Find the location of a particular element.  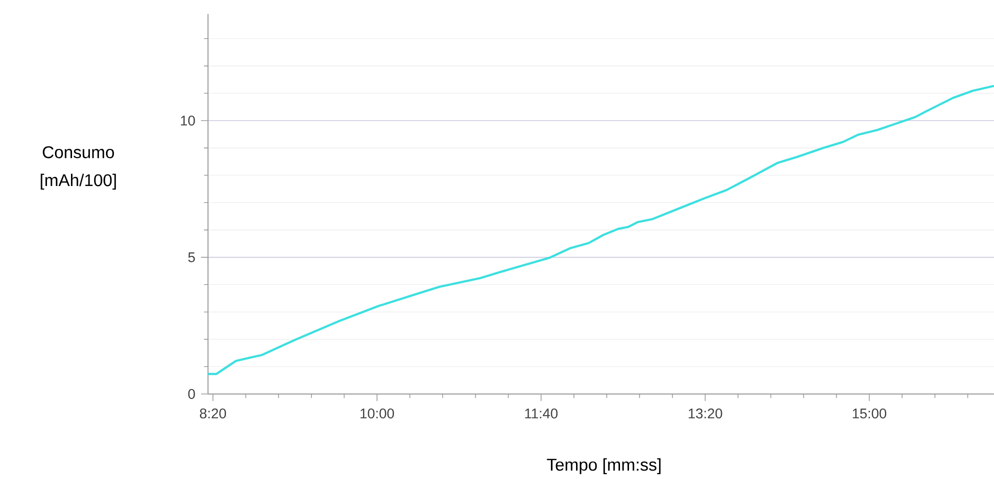

x-tick-label: 8:20 is located at coordinates (213, 413).